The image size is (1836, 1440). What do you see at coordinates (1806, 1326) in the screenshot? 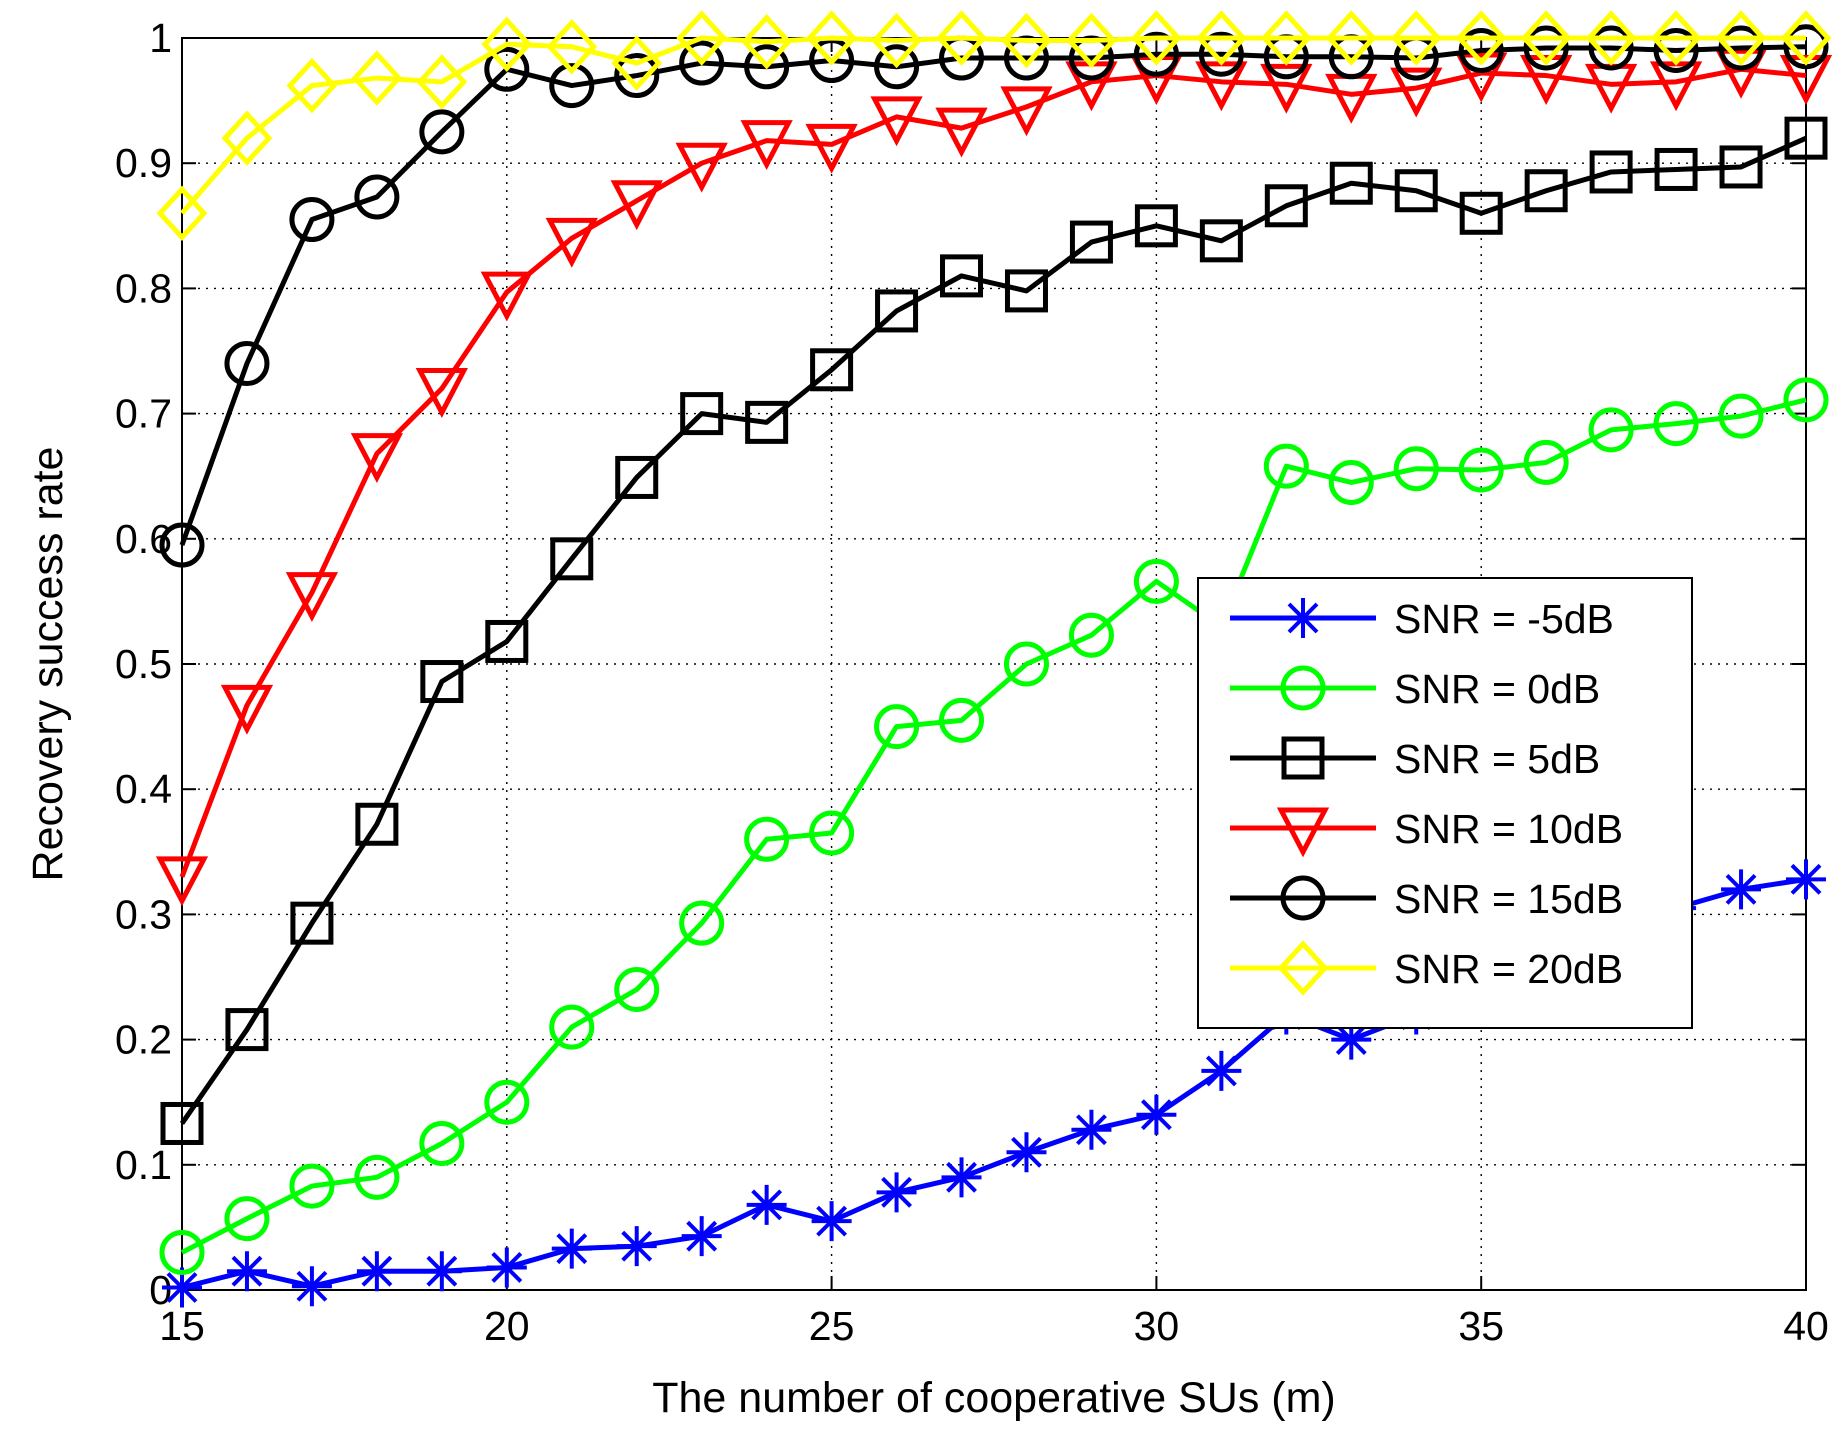
I see `x-tick-label: 40` at bounding box center [1806, 1326].